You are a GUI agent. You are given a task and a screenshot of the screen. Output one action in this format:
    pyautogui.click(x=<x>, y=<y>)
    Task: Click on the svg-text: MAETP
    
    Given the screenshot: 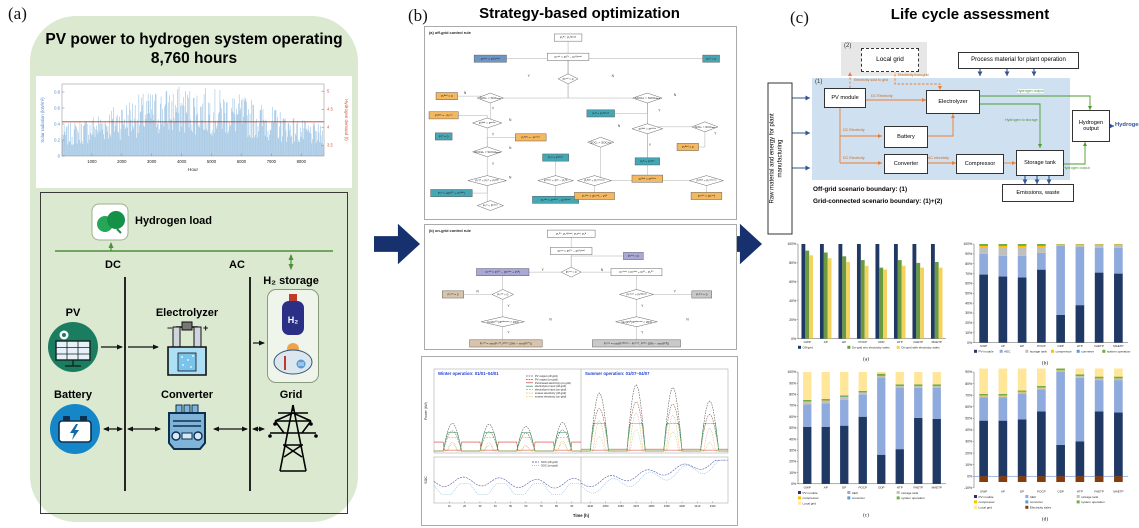 What is the action you would take?
    pyautogui.click(x=1118, y=346)
    